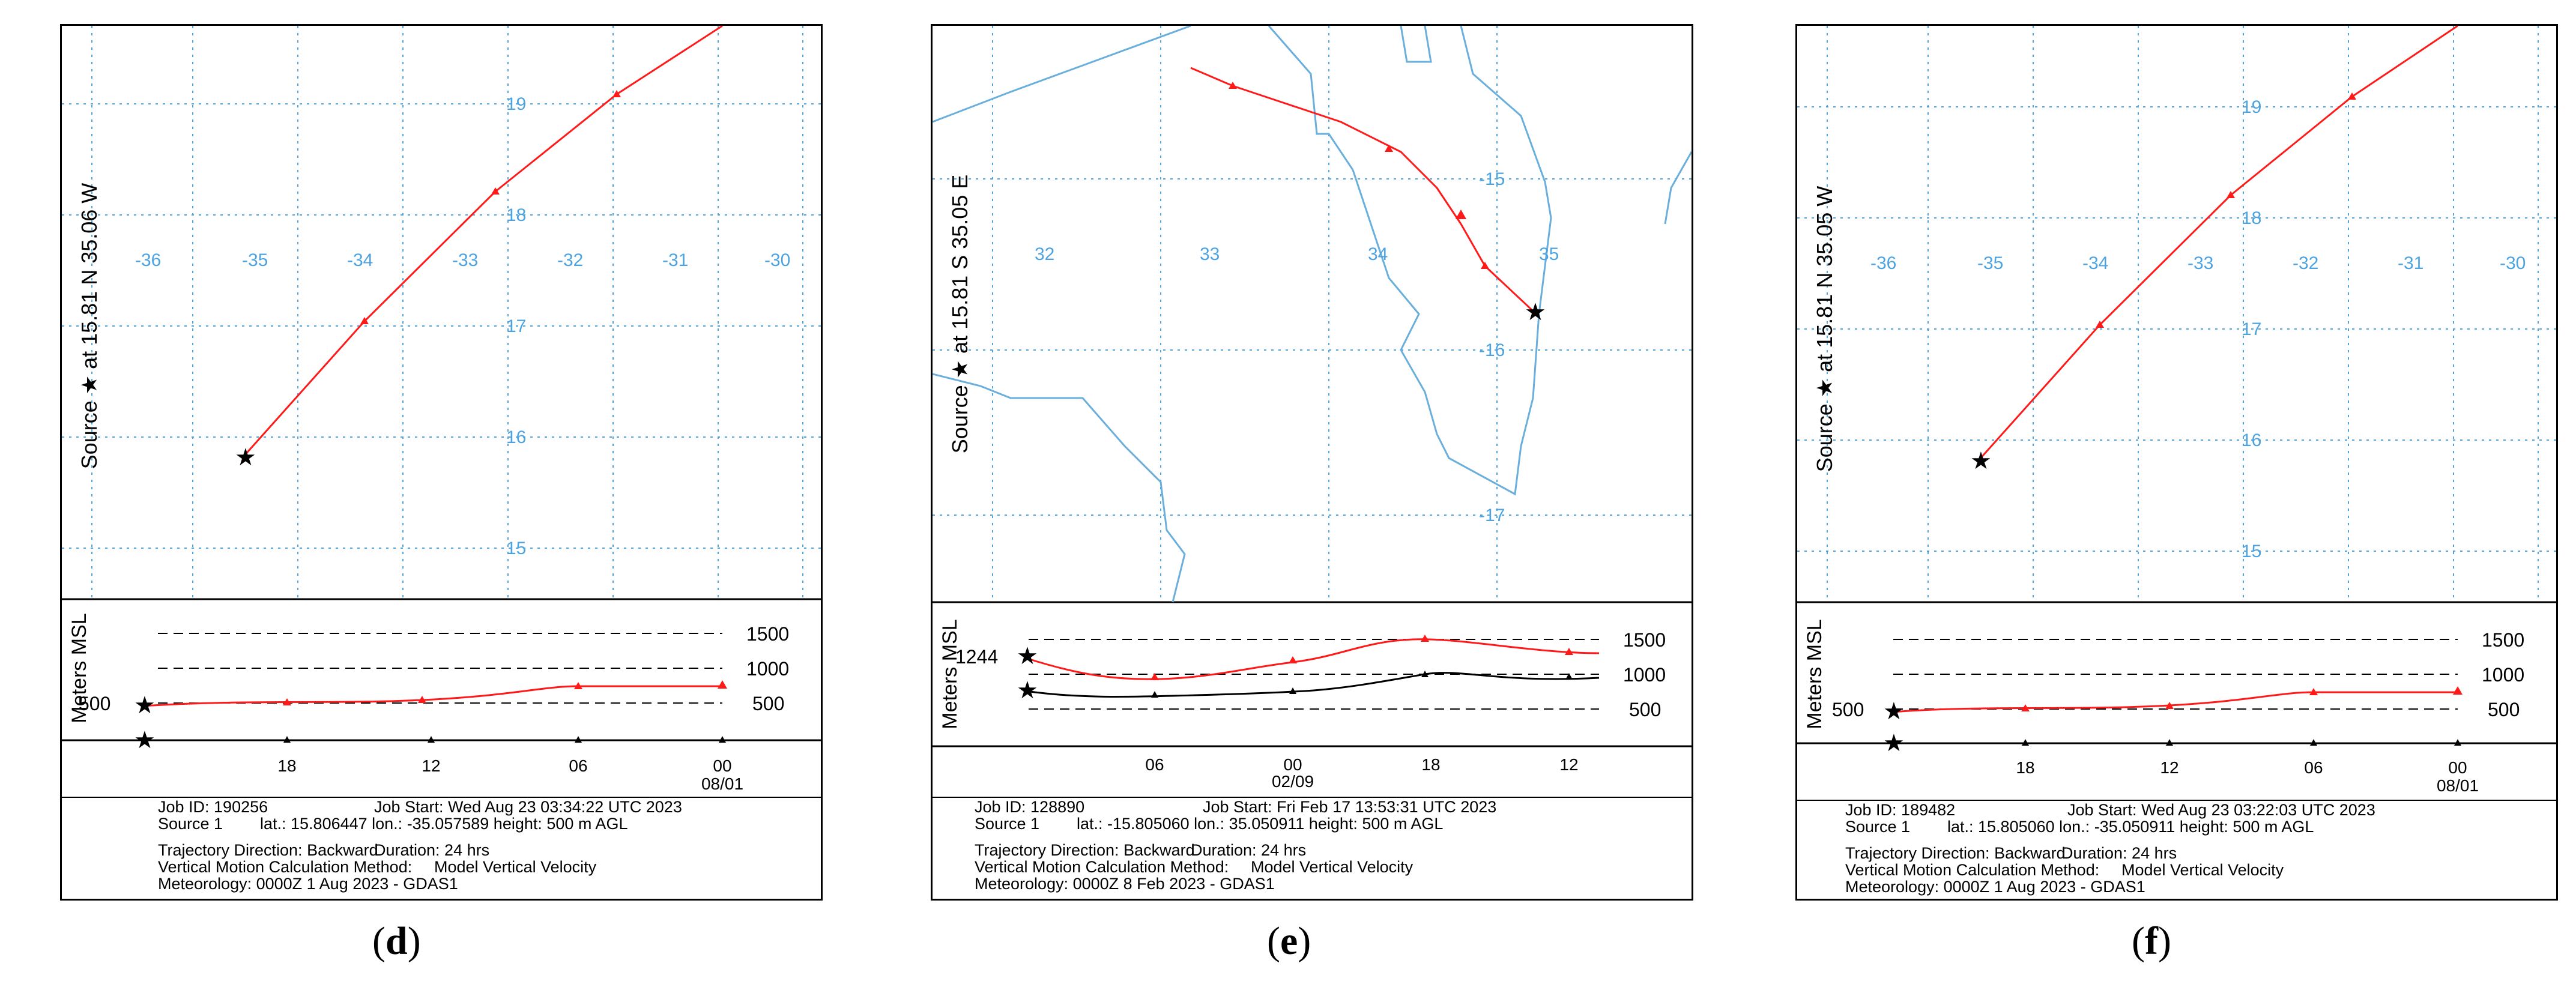  I want to click on terrain-series-e, so click(1312, 685).